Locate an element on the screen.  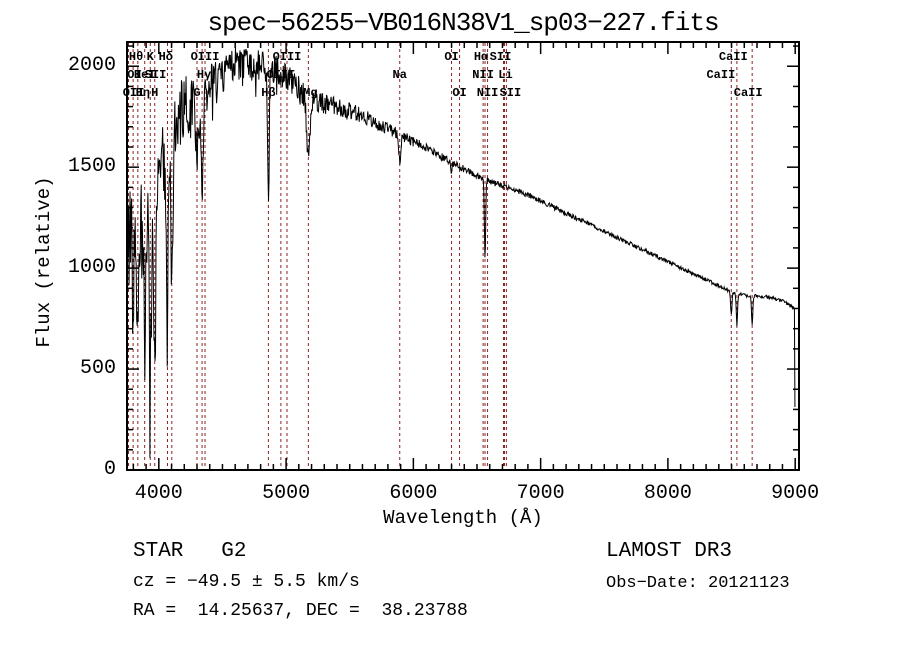
spectral-line-label-Hα: Hα is located at coordinates (481, 57).